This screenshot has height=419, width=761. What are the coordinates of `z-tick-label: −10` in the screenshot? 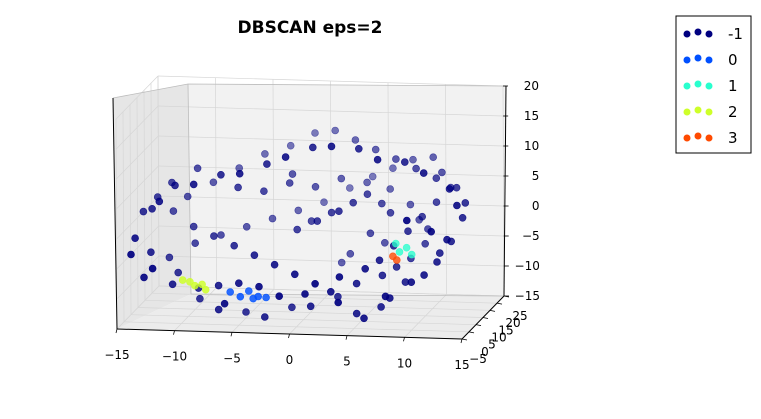 It's located at (527, 266).